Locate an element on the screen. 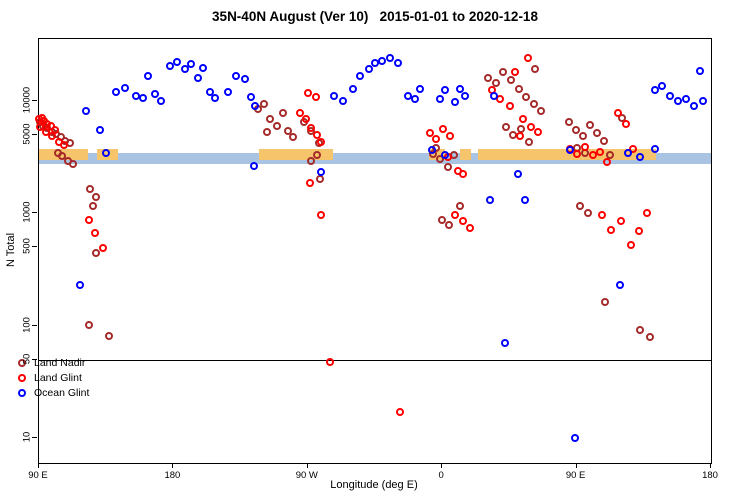 The image size is (750, 500). legend-label: Land Nadir is located at coordinates (60, 362).